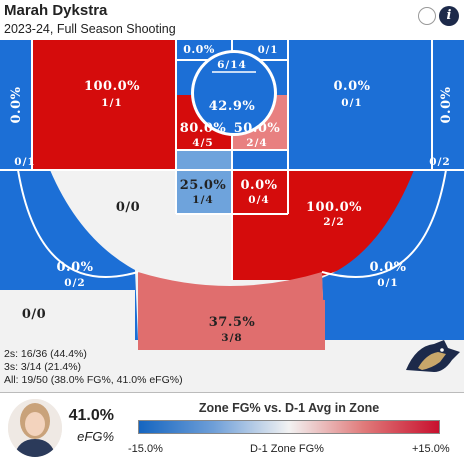 The image size is (464, 463). Describe the element at coordinates (232, 106) in the screenshot. I see `lbl-rim-pct: 42.9%` at that location.